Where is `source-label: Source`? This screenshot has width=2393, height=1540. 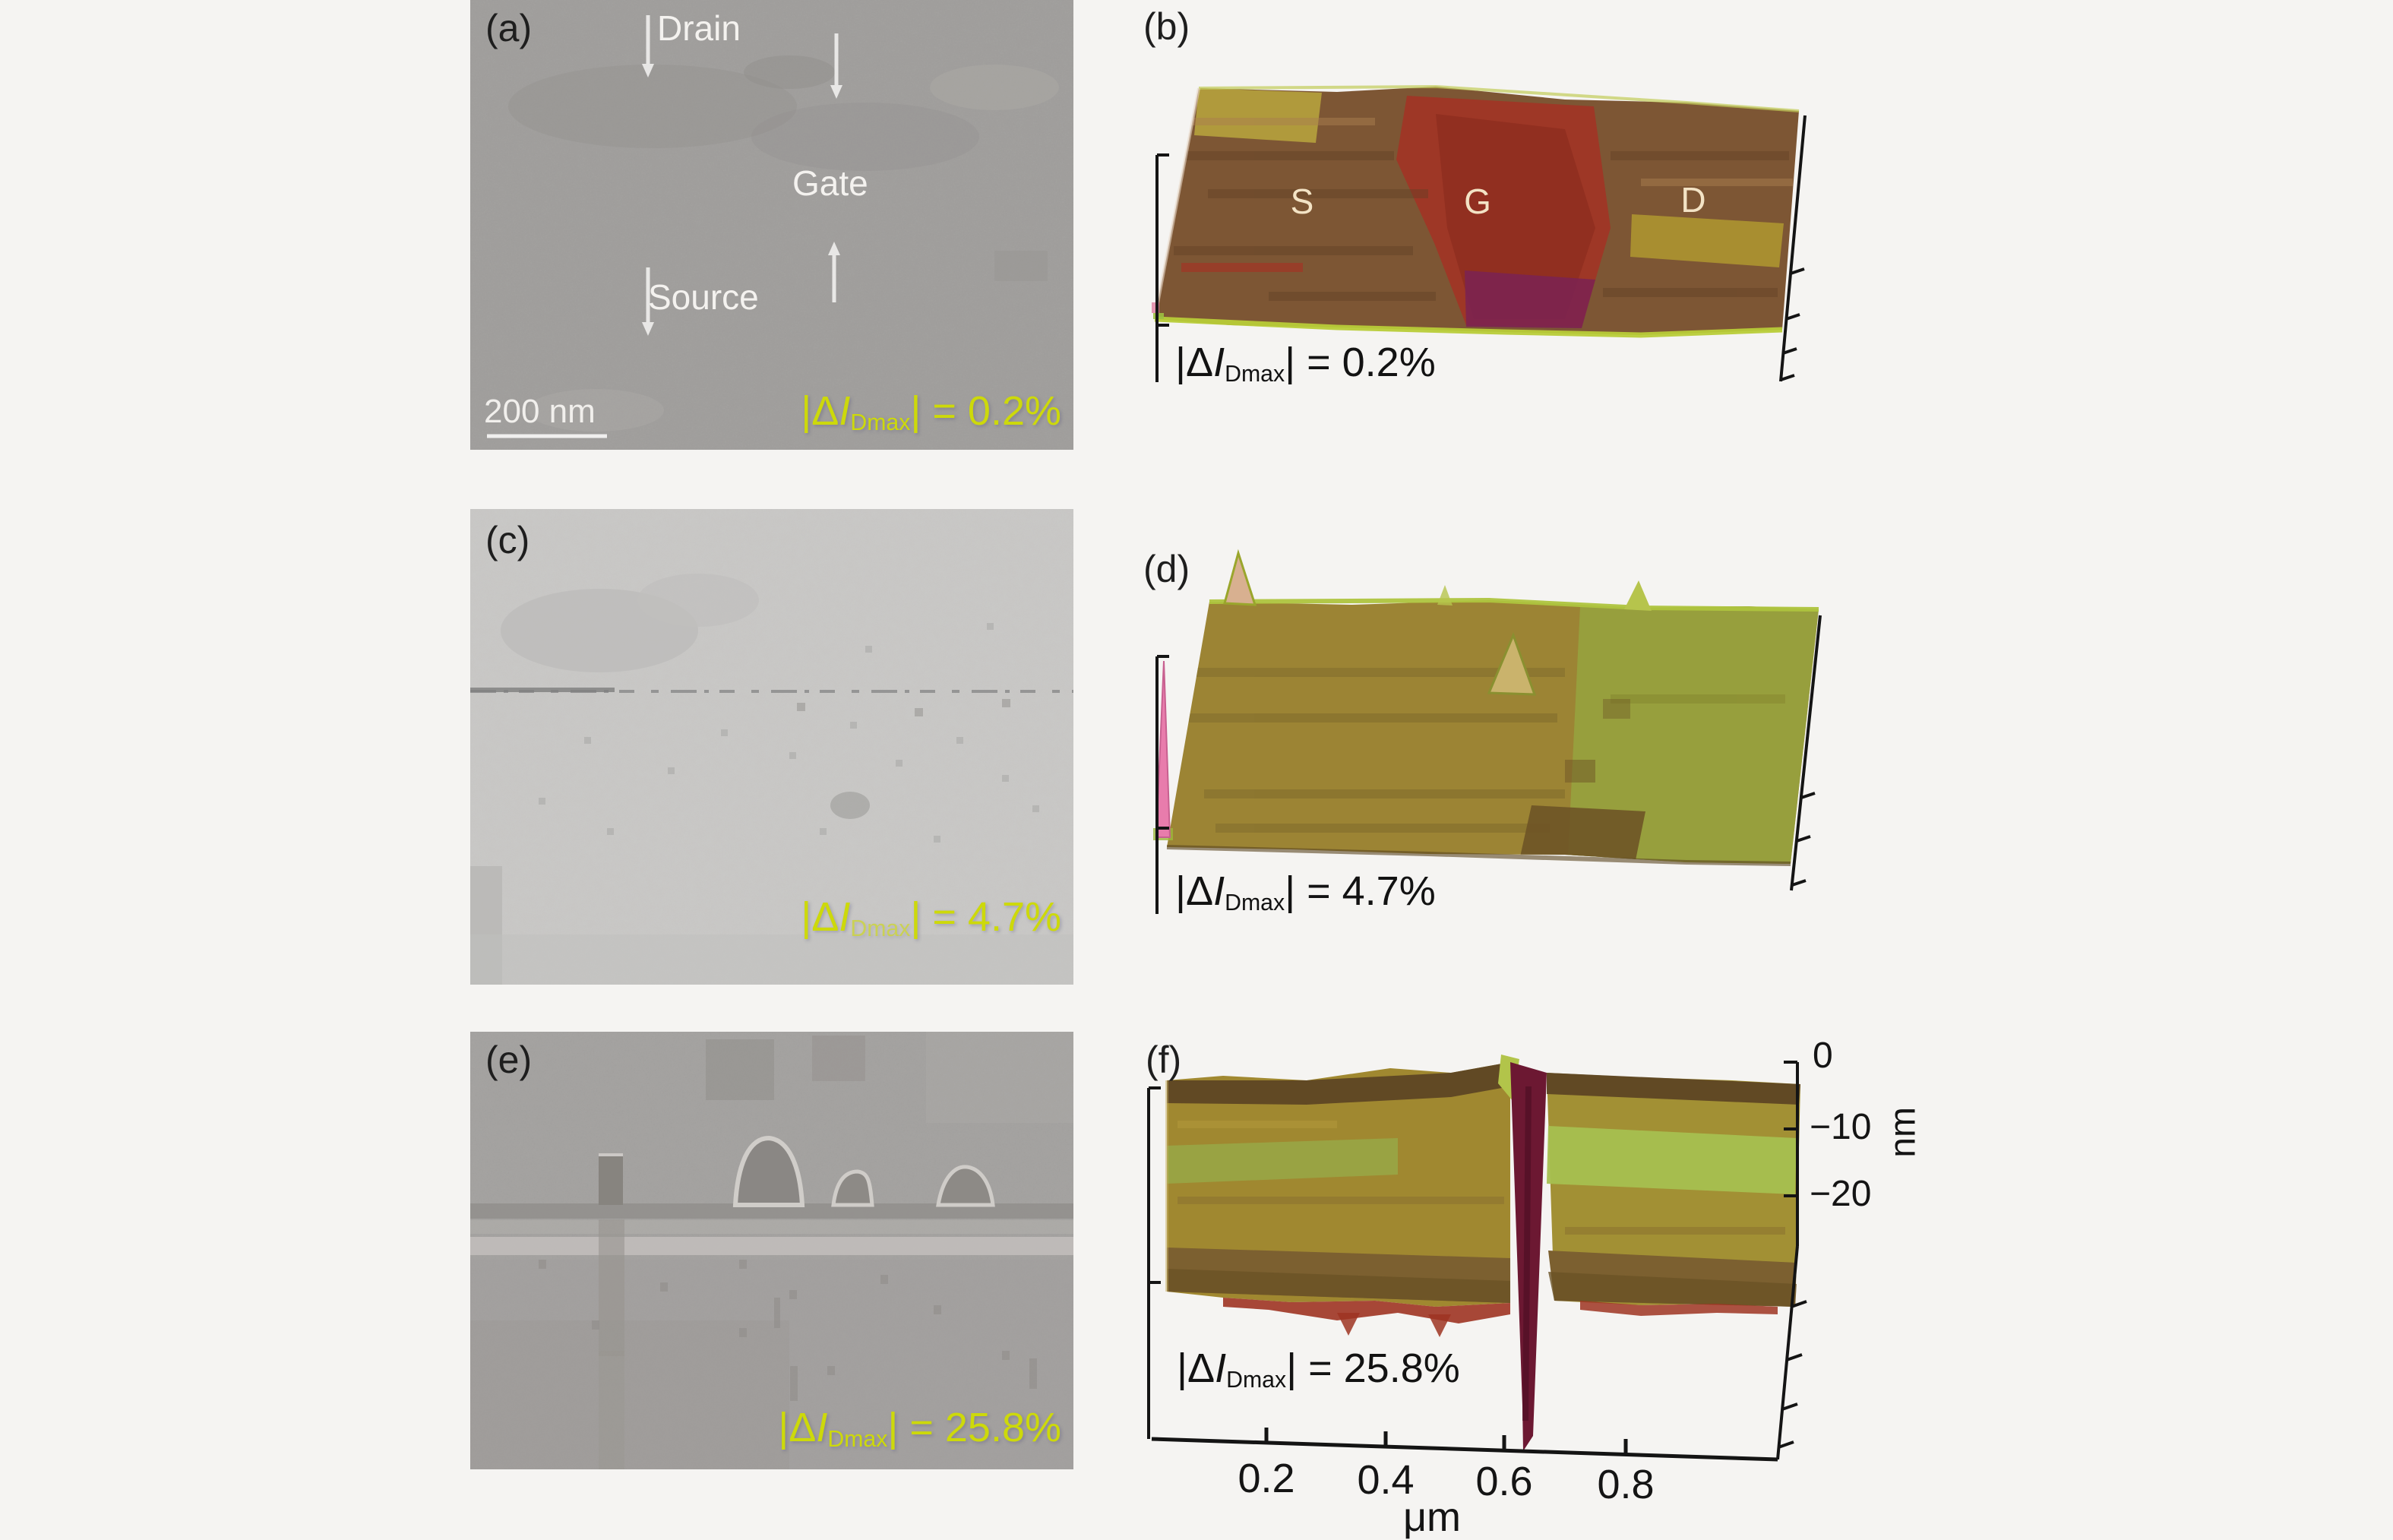 source-label: Source is located at coordinates (703, 297).